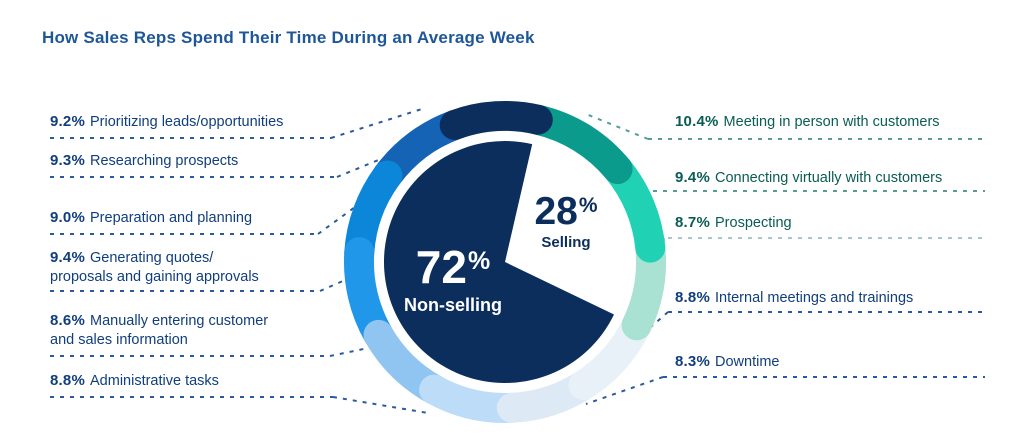 The height and width of the screenshot is (437, 1023). I want to click on label-administrative-tasks: 8.8% Administrative tasks, so click(134, 381).